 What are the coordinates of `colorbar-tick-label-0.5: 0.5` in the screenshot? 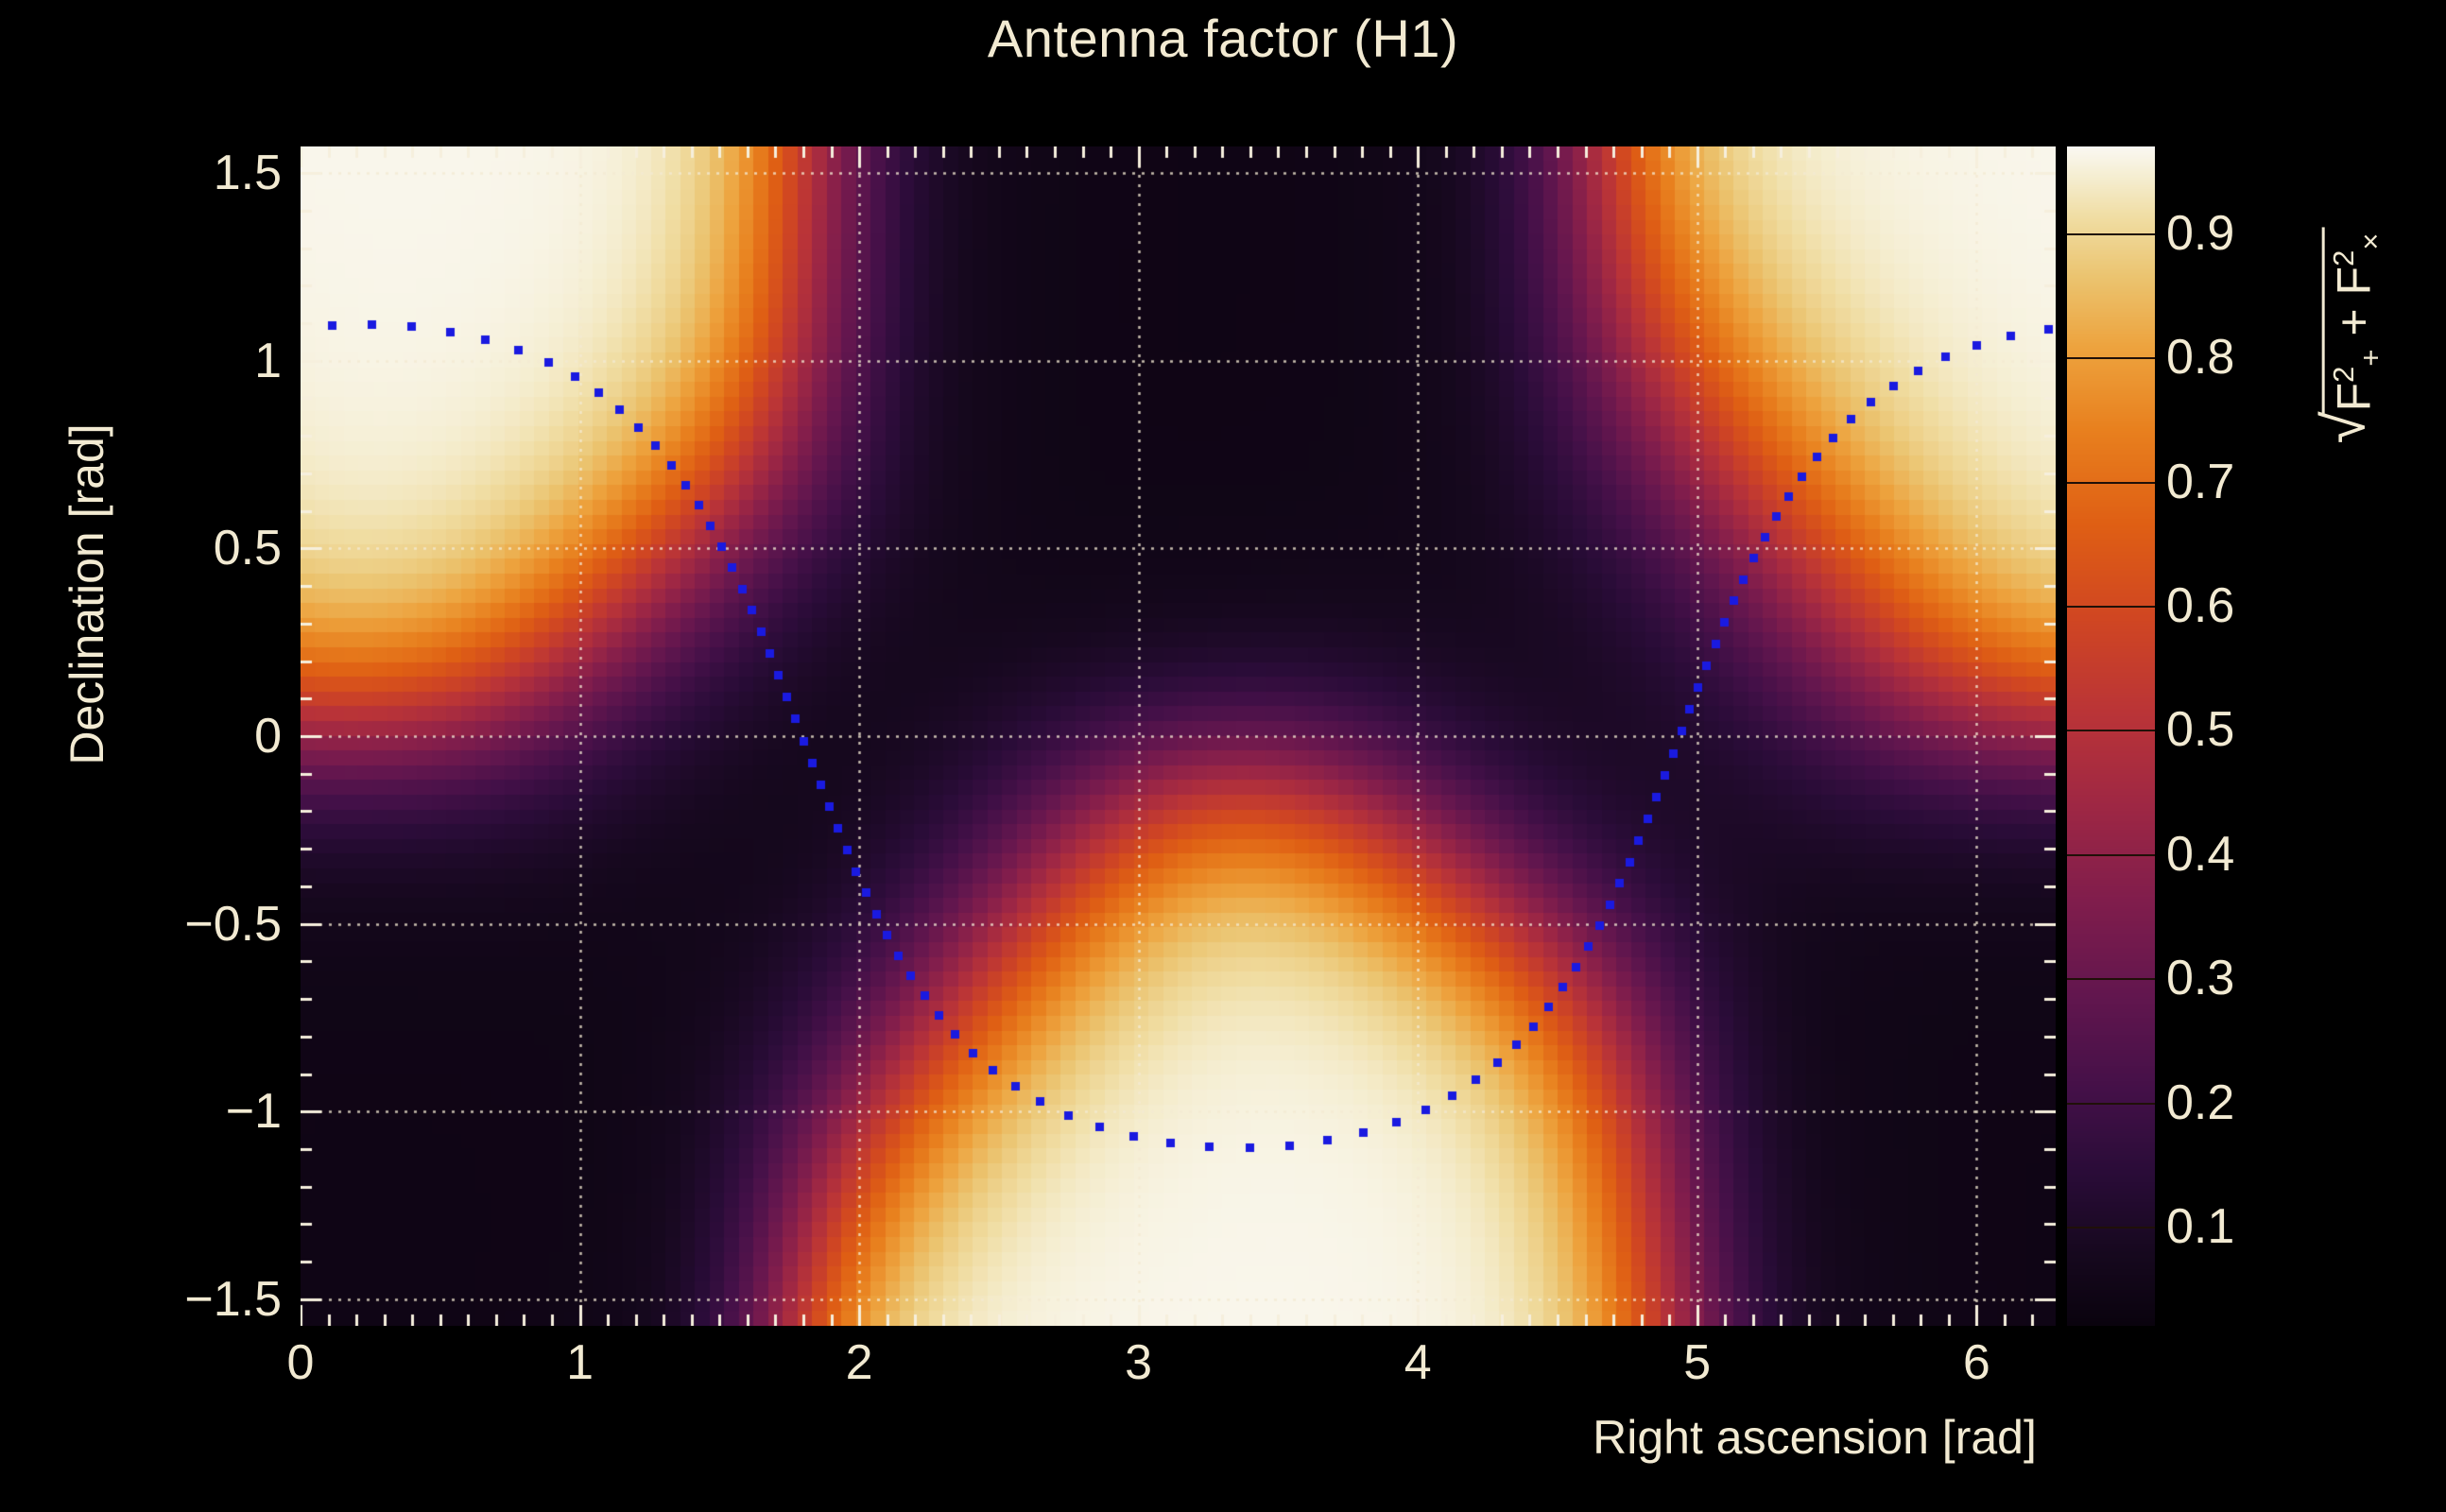 It's located at (2200, 729).